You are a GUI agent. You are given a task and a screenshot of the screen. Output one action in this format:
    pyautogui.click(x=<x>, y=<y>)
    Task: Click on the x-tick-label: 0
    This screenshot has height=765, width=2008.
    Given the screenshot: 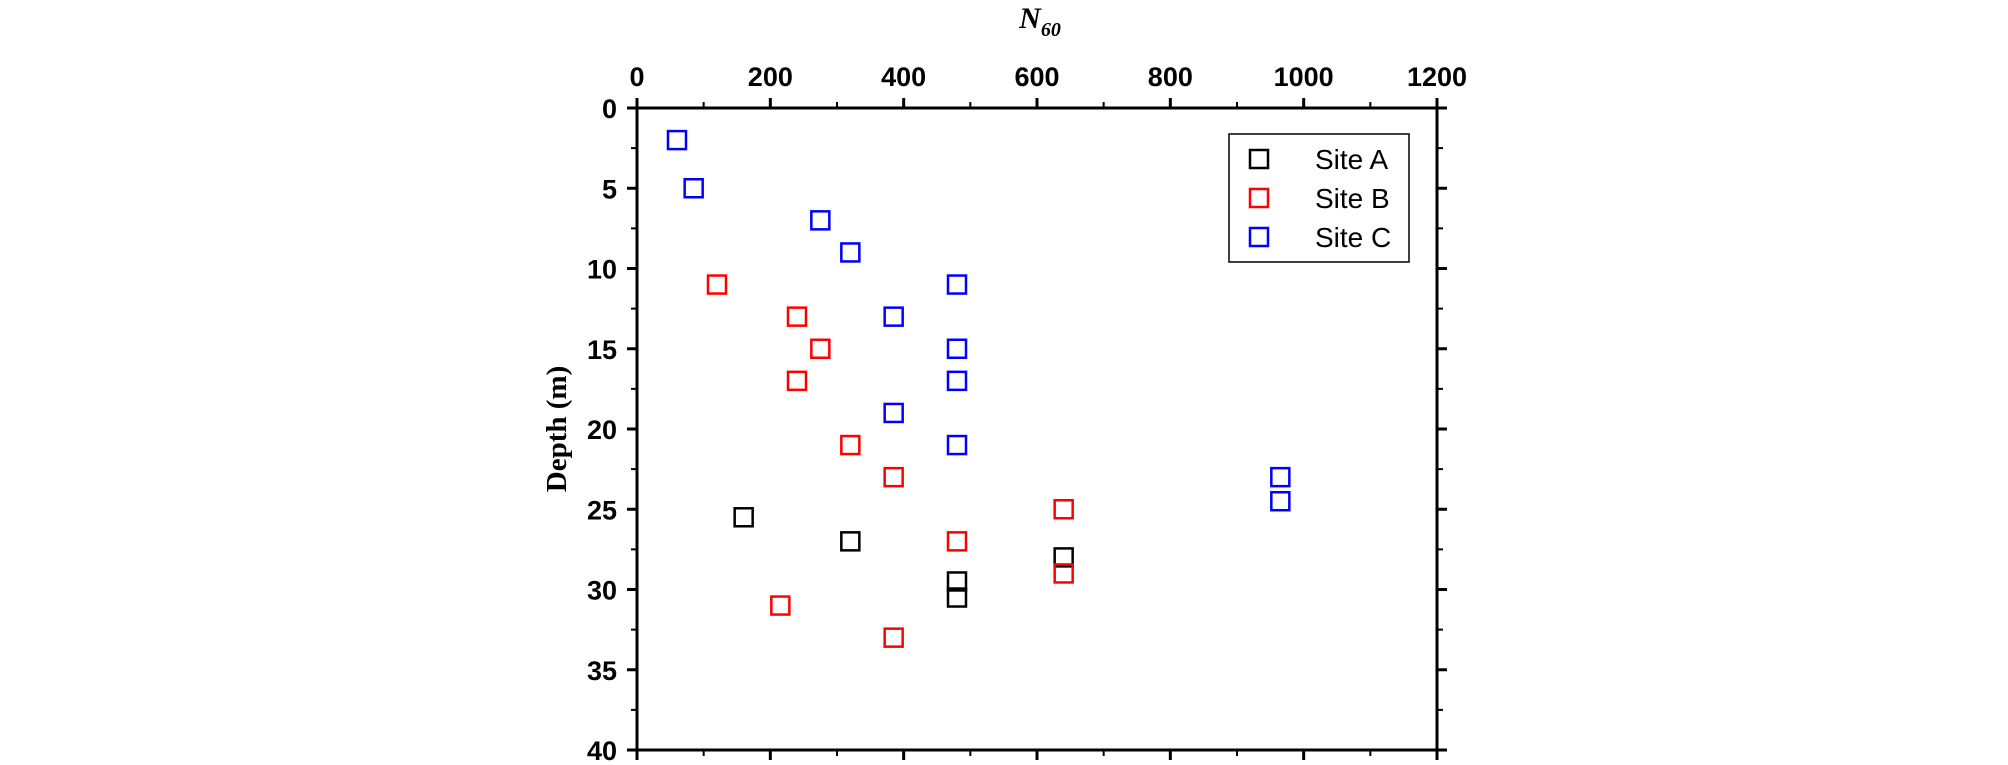 What is the action you would take?
    pyautogui.click(x=636, y=77)
    